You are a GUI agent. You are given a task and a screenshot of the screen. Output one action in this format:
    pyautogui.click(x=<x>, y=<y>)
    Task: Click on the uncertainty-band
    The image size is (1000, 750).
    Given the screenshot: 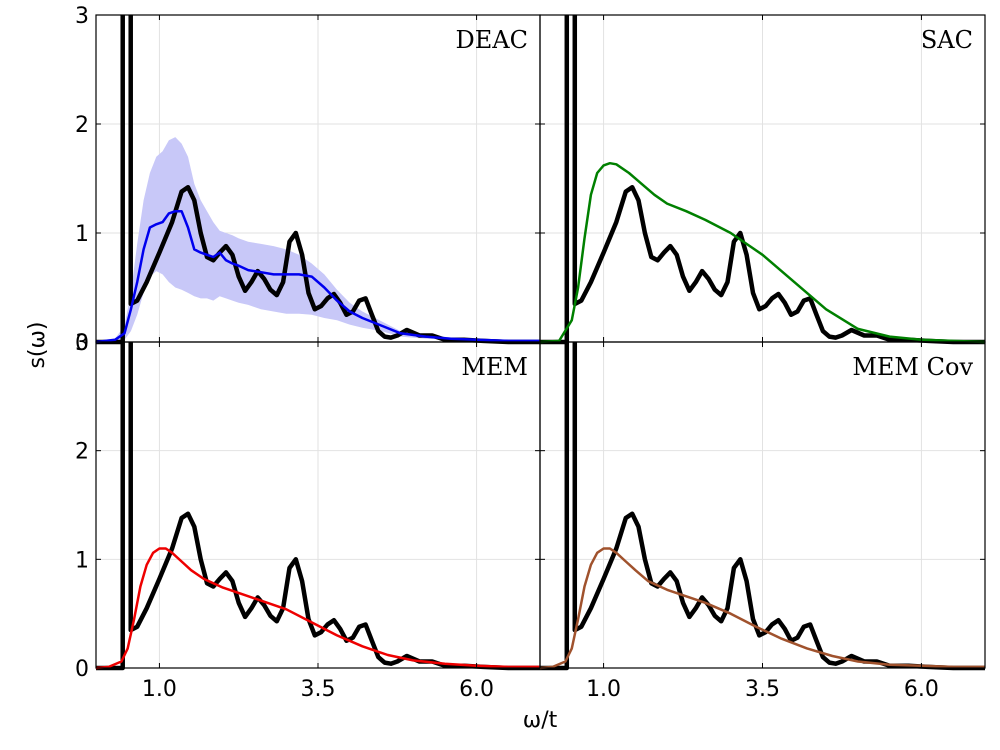 What is the action you would take?
    pyautogui.click(x=318, y=239)
    